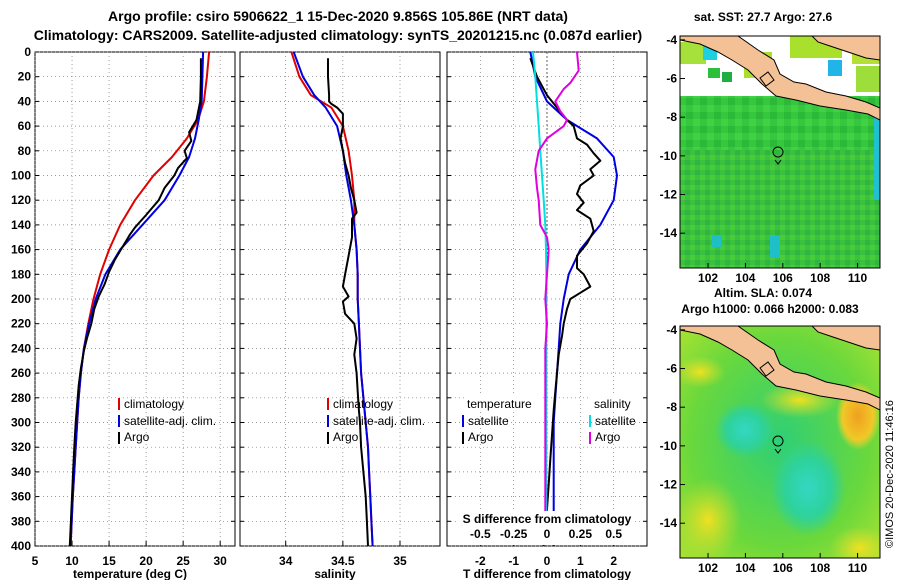  Describe the element at coordinates (480, 561) in the screenshot. I see `x-tick-label: -2` at that location.